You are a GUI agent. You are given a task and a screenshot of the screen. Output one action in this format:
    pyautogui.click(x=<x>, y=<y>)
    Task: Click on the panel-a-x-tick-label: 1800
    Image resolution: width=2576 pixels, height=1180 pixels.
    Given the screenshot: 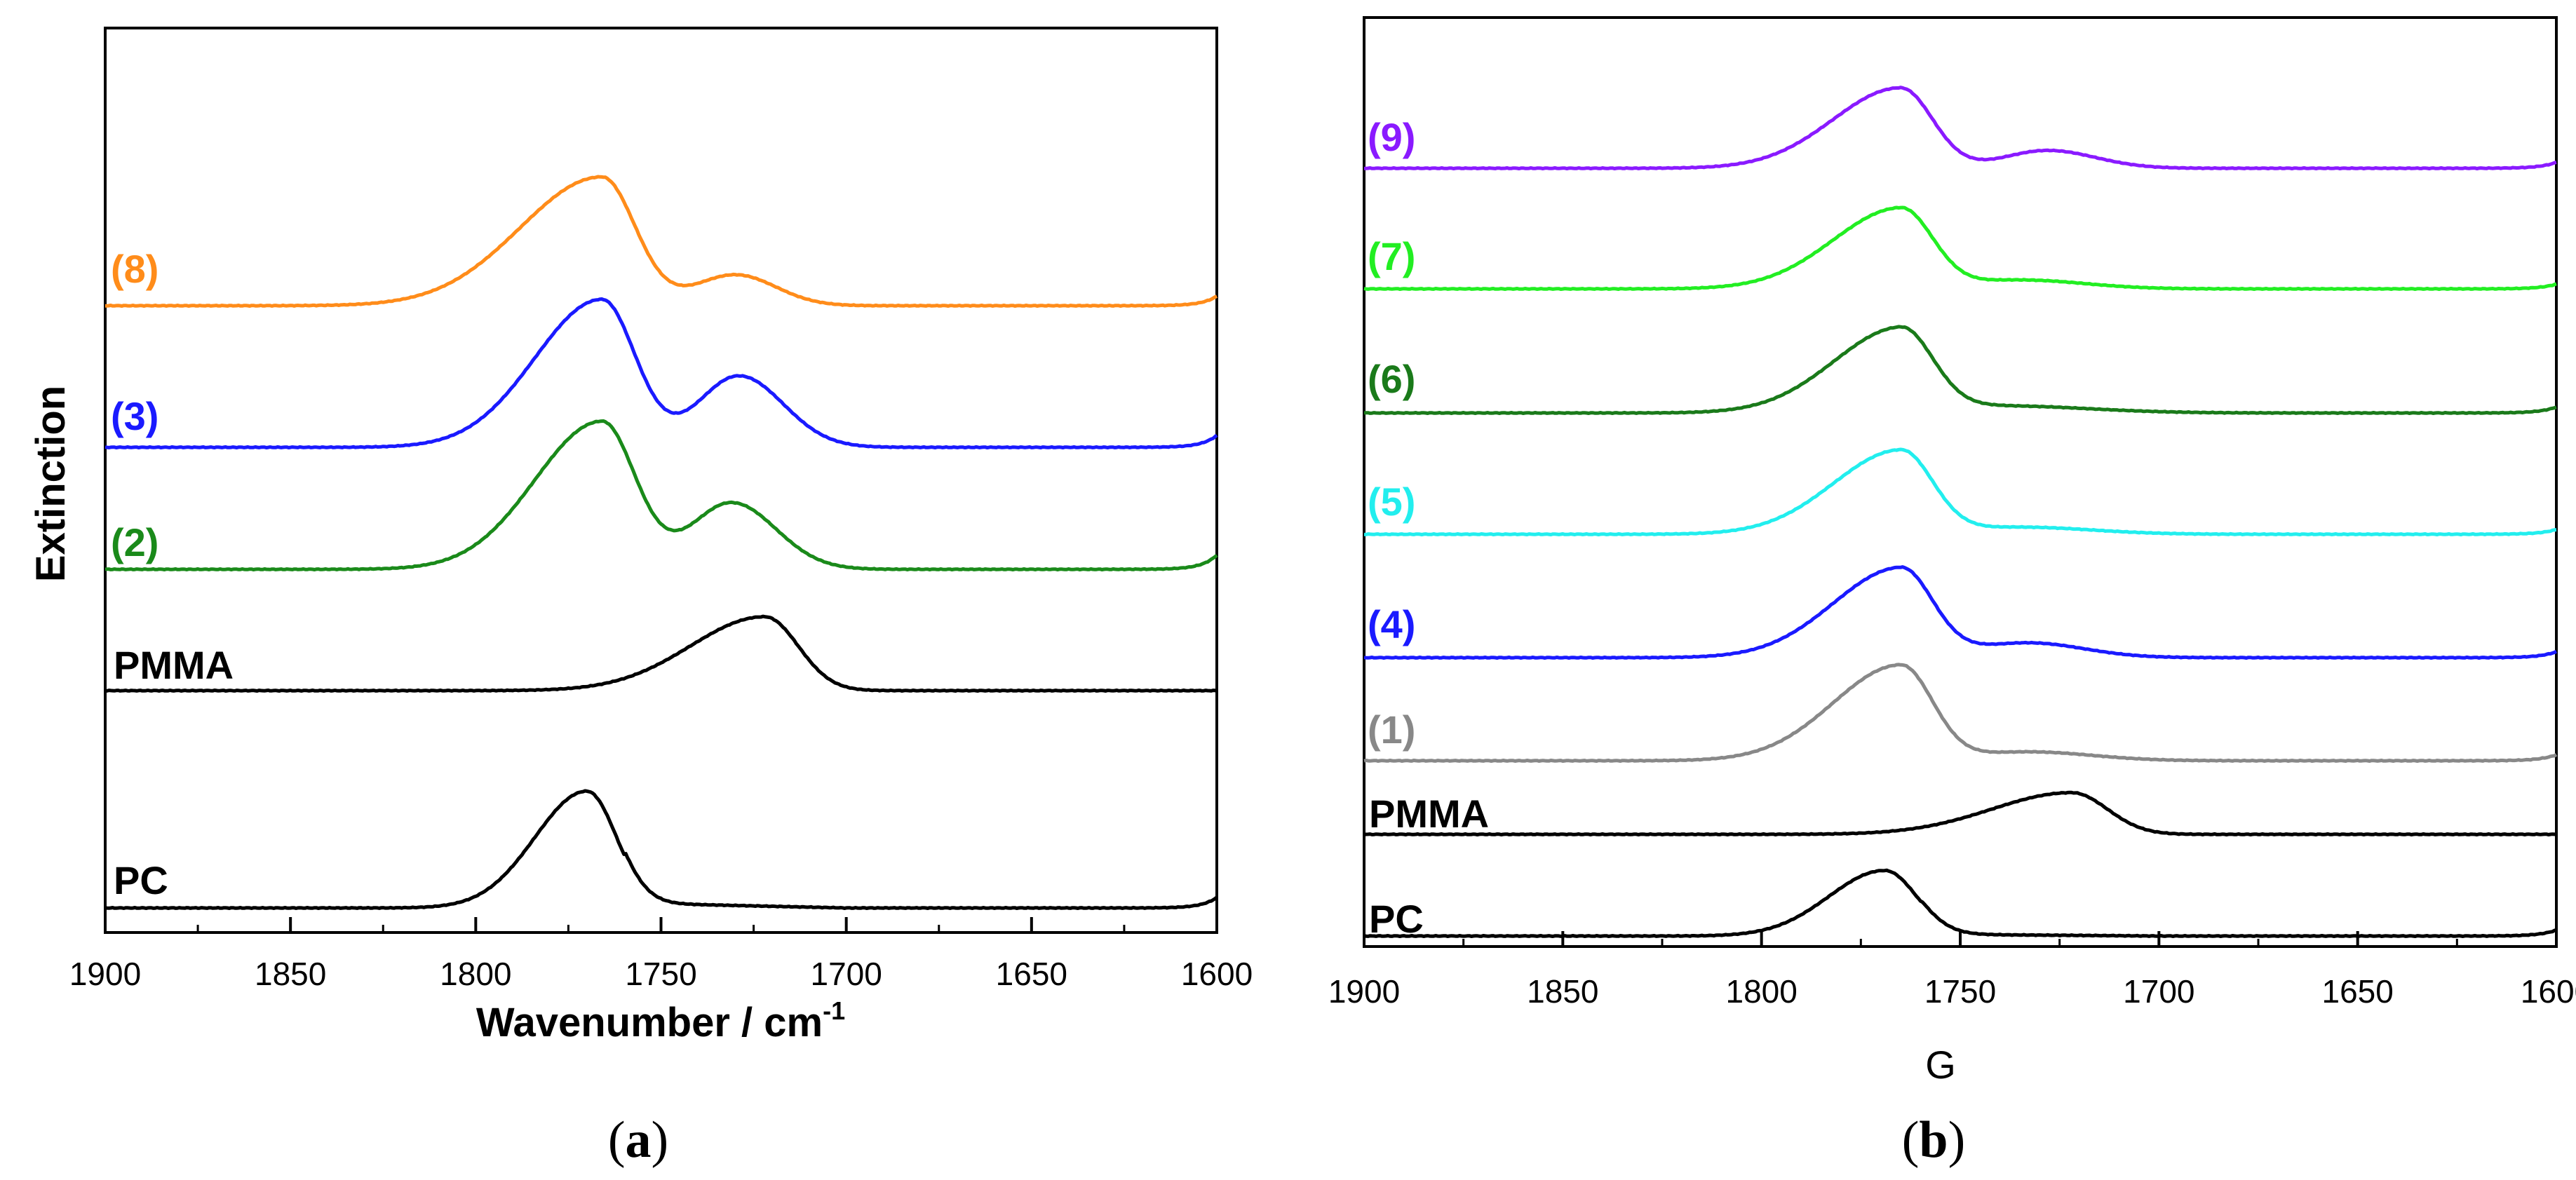 What is the action you would take?
    pyautogui.click(x=475, y=974)
    